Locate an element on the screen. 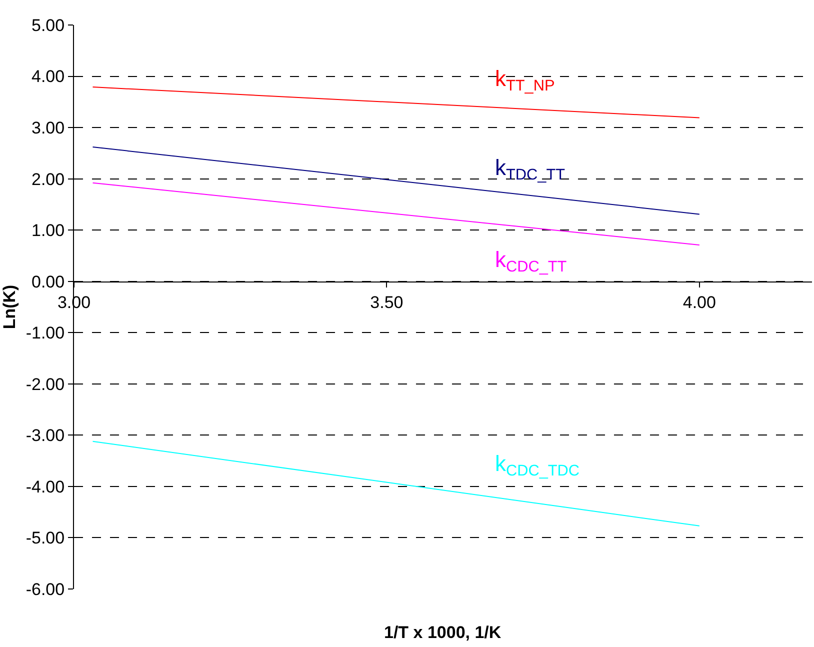 This screenshot has width=814, height=647. y-tick-label: 1.00 is located at coordinates (48, 230).